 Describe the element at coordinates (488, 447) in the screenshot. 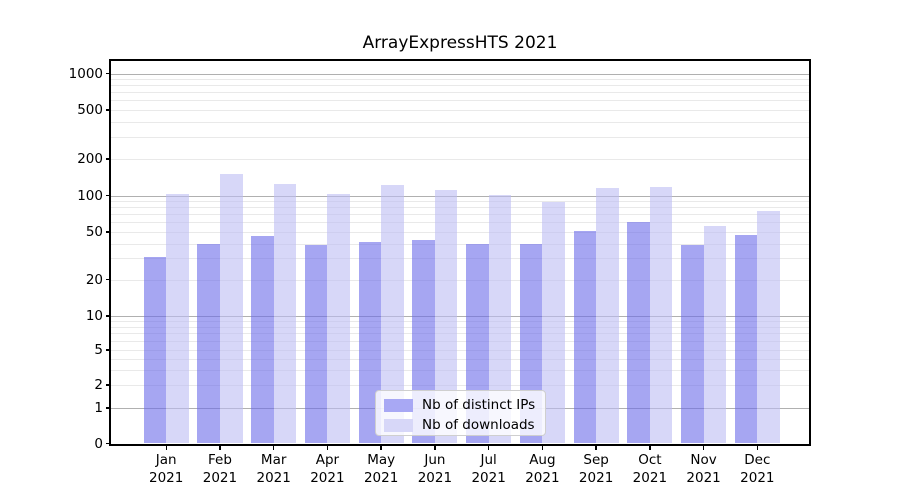

I see `x-tick-jul` at that location.